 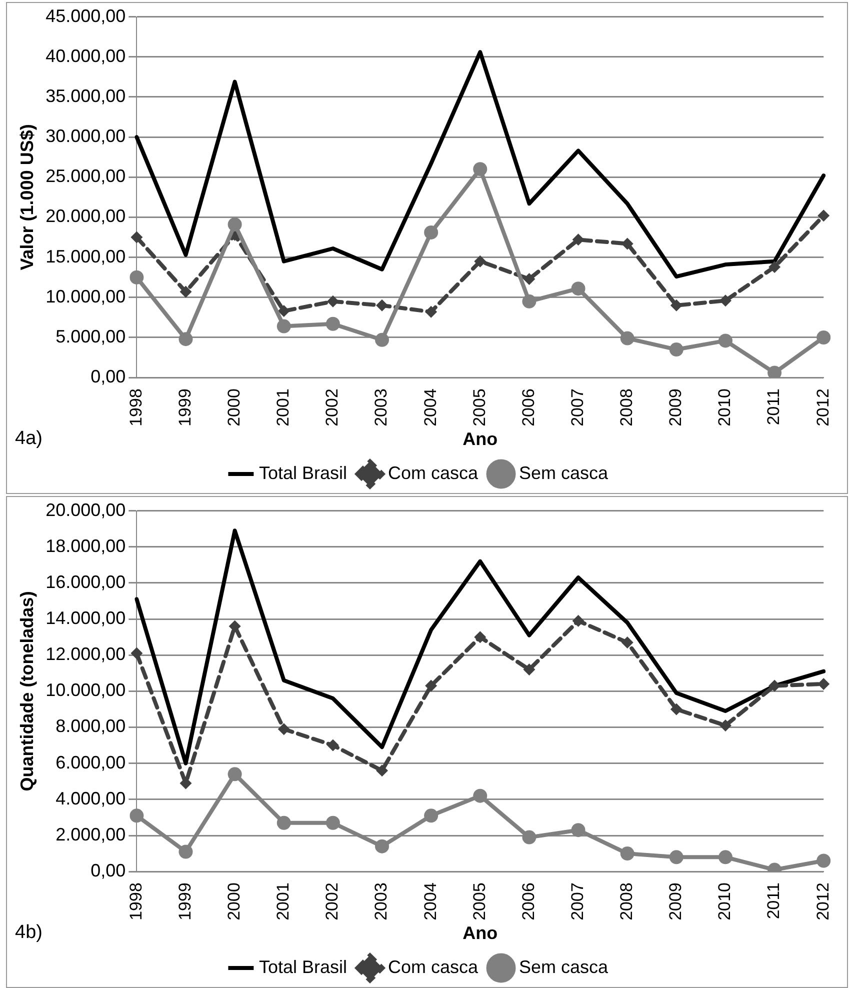 I want to click on y-tick-label: 16.000,00, so click(x=86, y=582).